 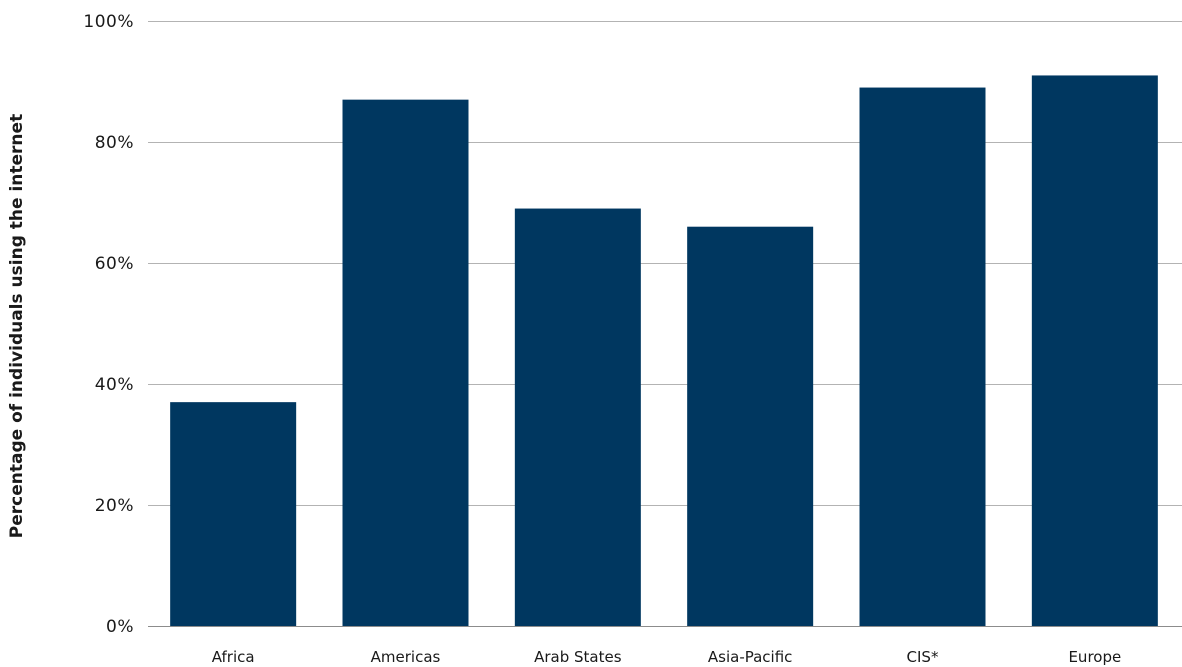 What do you see at coordinates (108, 22) in the screenshot?
I see `y-tick-label: 100%` at bounding box center [108, 22].